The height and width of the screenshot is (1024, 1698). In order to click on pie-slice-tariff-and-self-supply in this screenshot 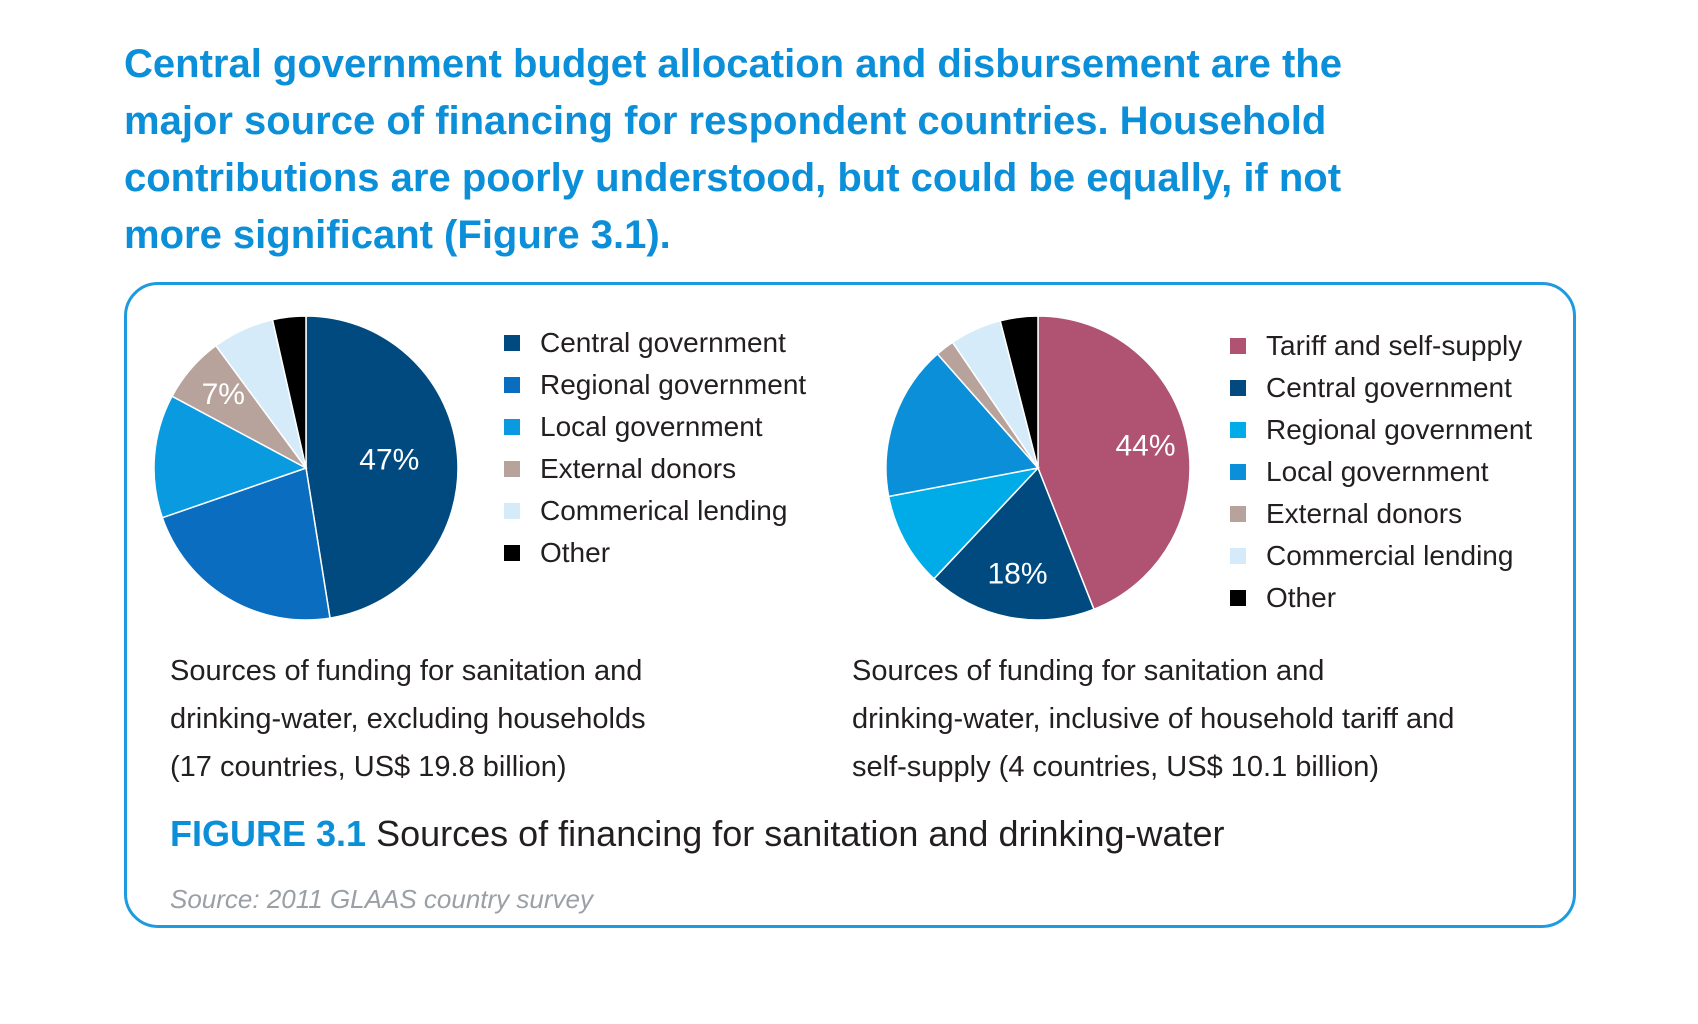, I will do `click(1114, 463)`.